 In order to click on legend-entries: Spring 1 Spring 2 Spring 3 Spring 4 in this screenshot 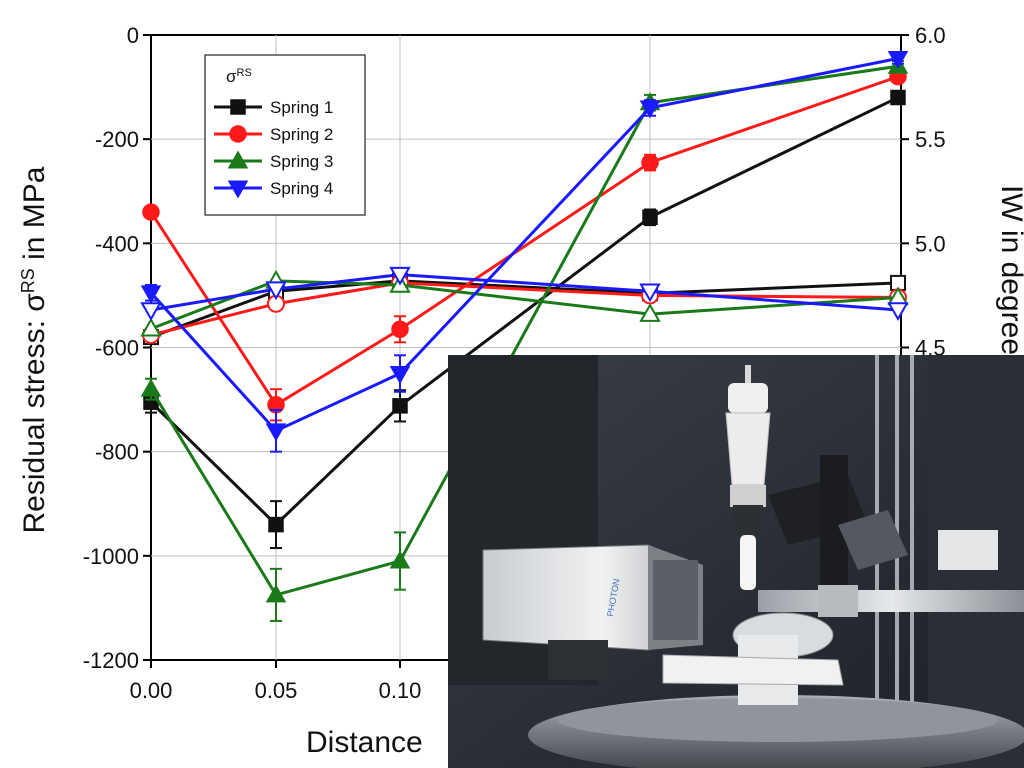, I will do `click(273, 148)`.